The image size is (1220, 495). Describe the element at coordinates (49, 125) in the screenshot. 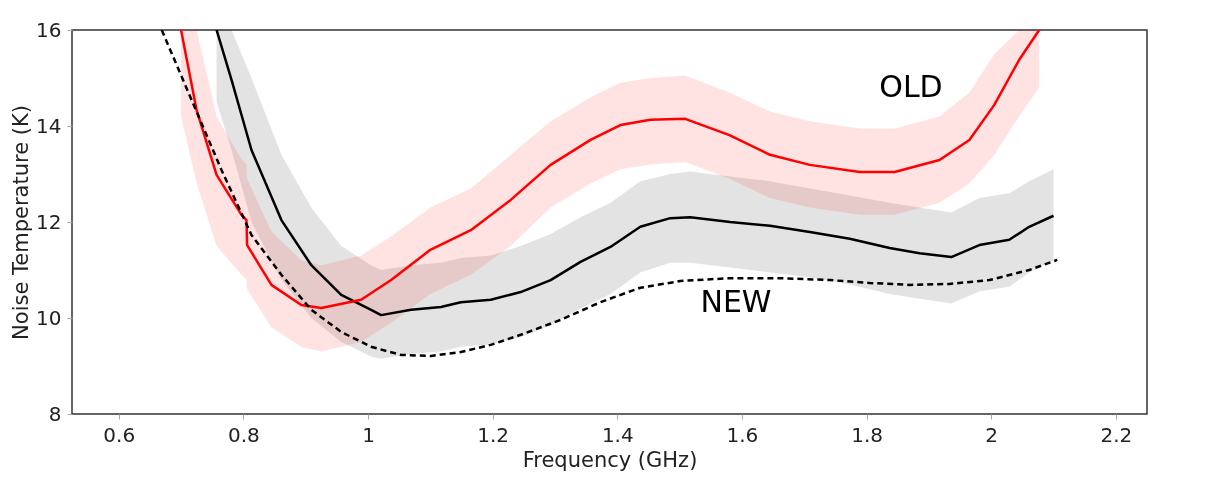

I see `y-tick-label: 14` at that location.